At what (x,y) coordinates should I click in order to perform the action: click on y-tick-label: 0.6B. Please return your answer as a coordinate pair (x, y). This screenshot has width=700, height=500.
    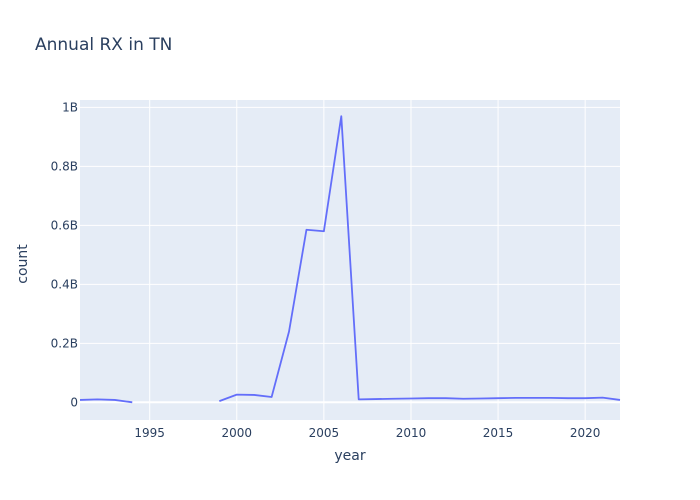
    Looking at the image, I should click on (64, 225).